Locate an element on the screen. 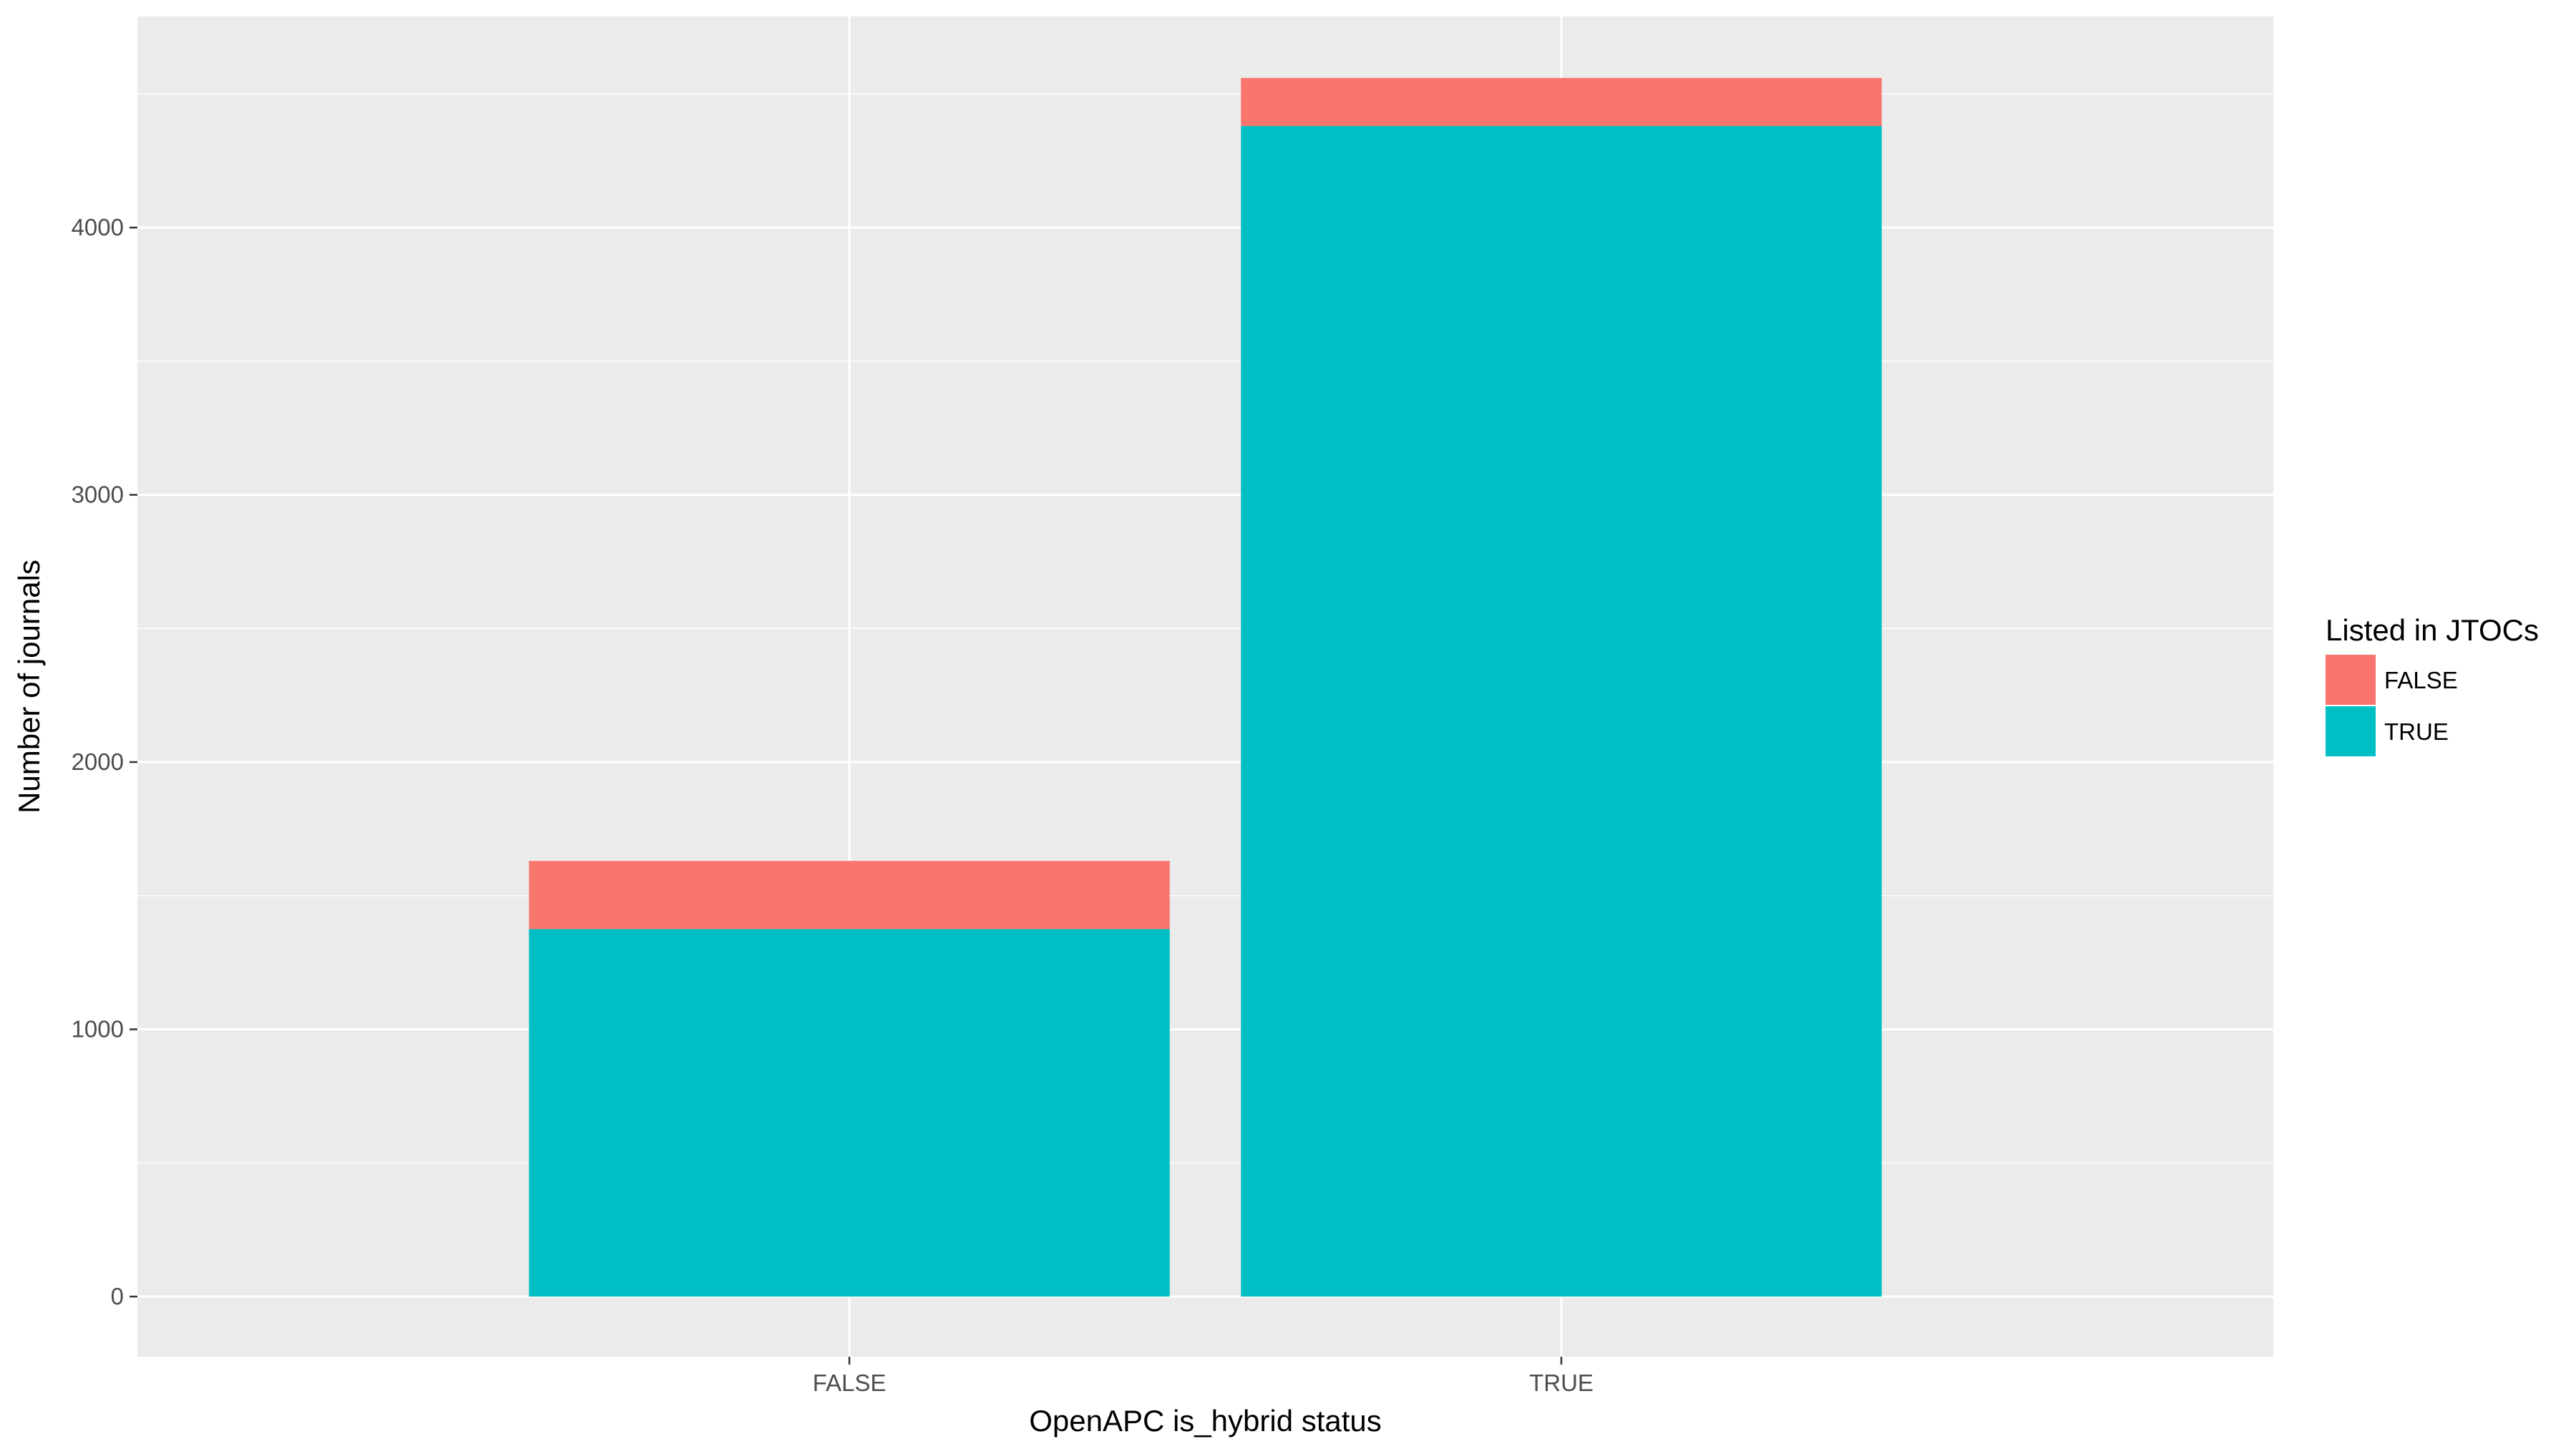 The height and width of the screenshot is (1449, 2576). bar-true-false is located at coordinates (1561, 102).